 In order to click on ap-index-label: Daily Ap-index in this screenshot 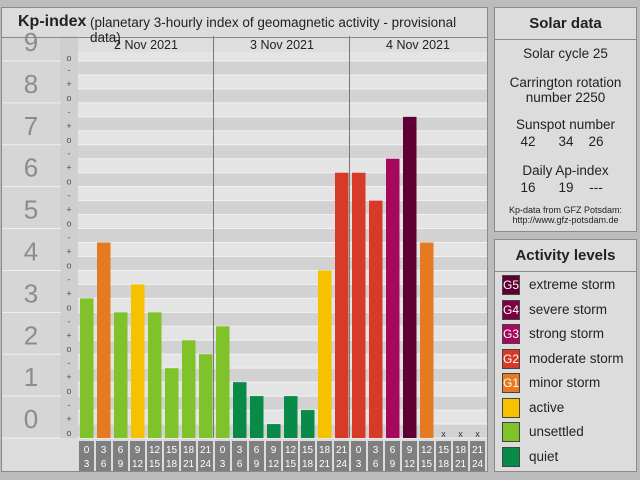, I will do `click(565, 170)`.